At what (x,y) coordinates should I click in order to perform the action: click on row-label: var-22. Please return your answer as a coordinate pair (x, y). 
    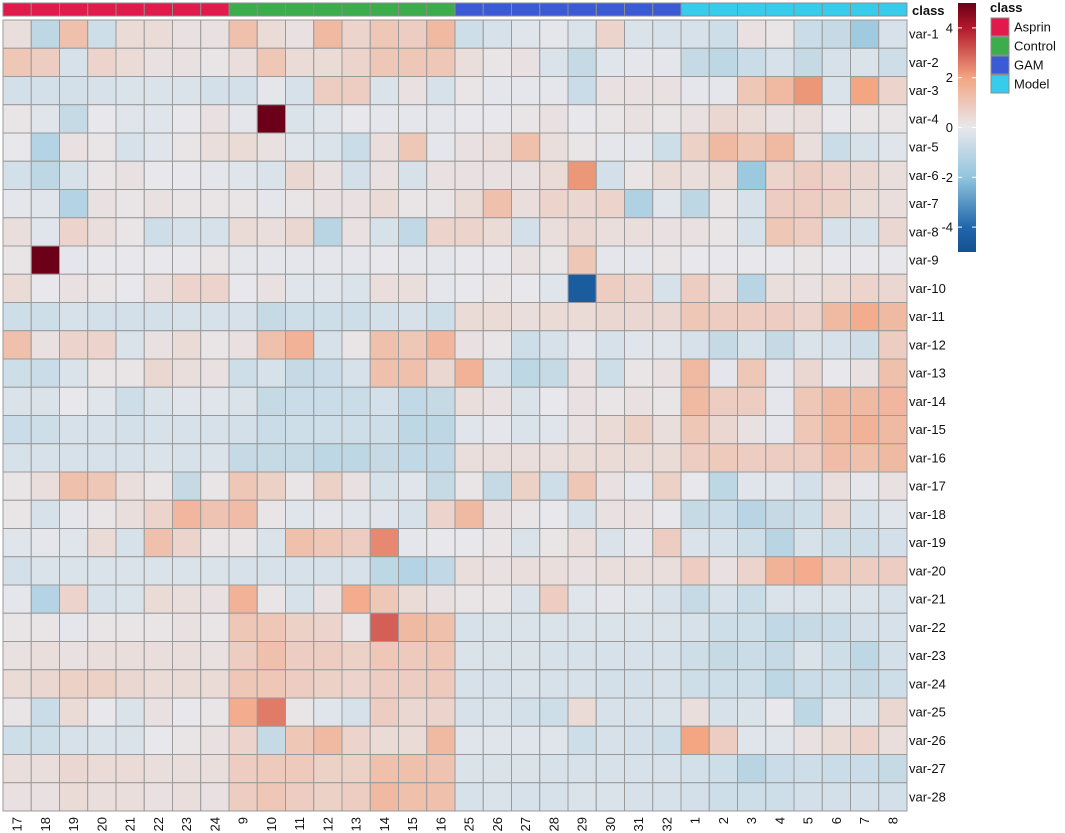
    Looking at the image, I should click on (927, 627).